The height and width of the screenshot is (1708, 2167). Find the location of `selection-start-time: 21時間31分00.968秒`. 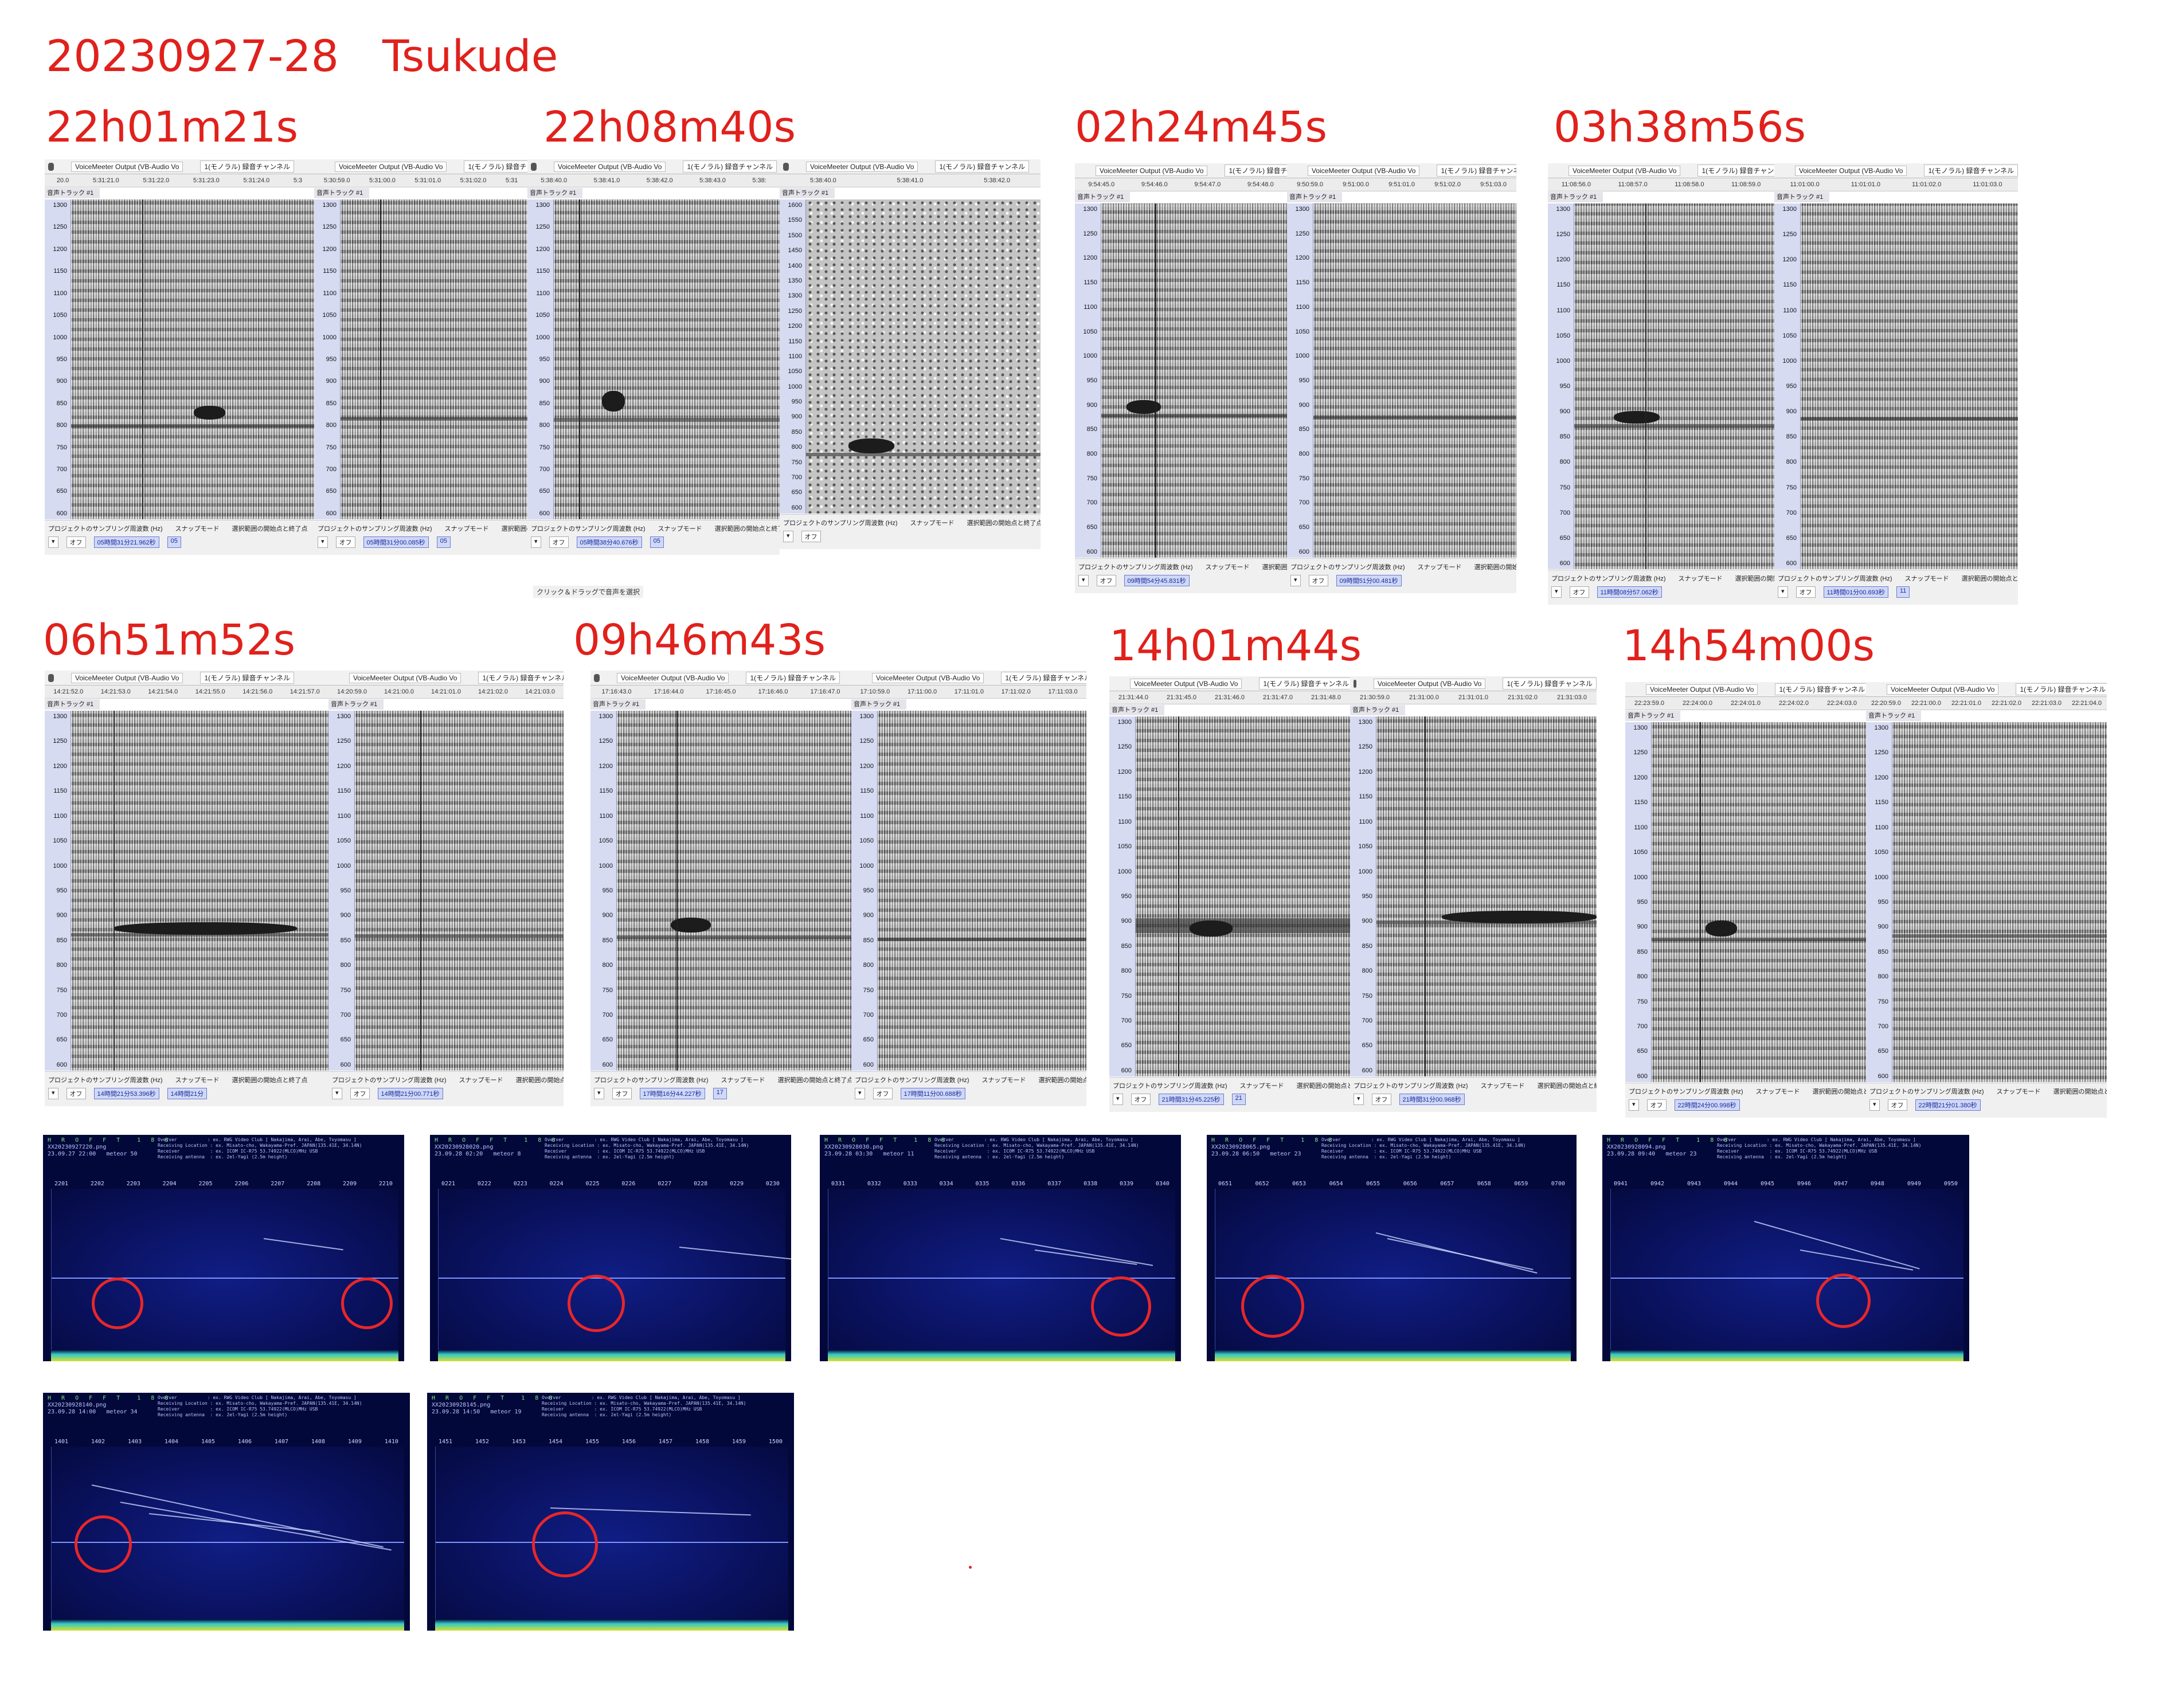

selection-start-time: 21時間31分00.968秒 is located at coordinates (1432, 1099).